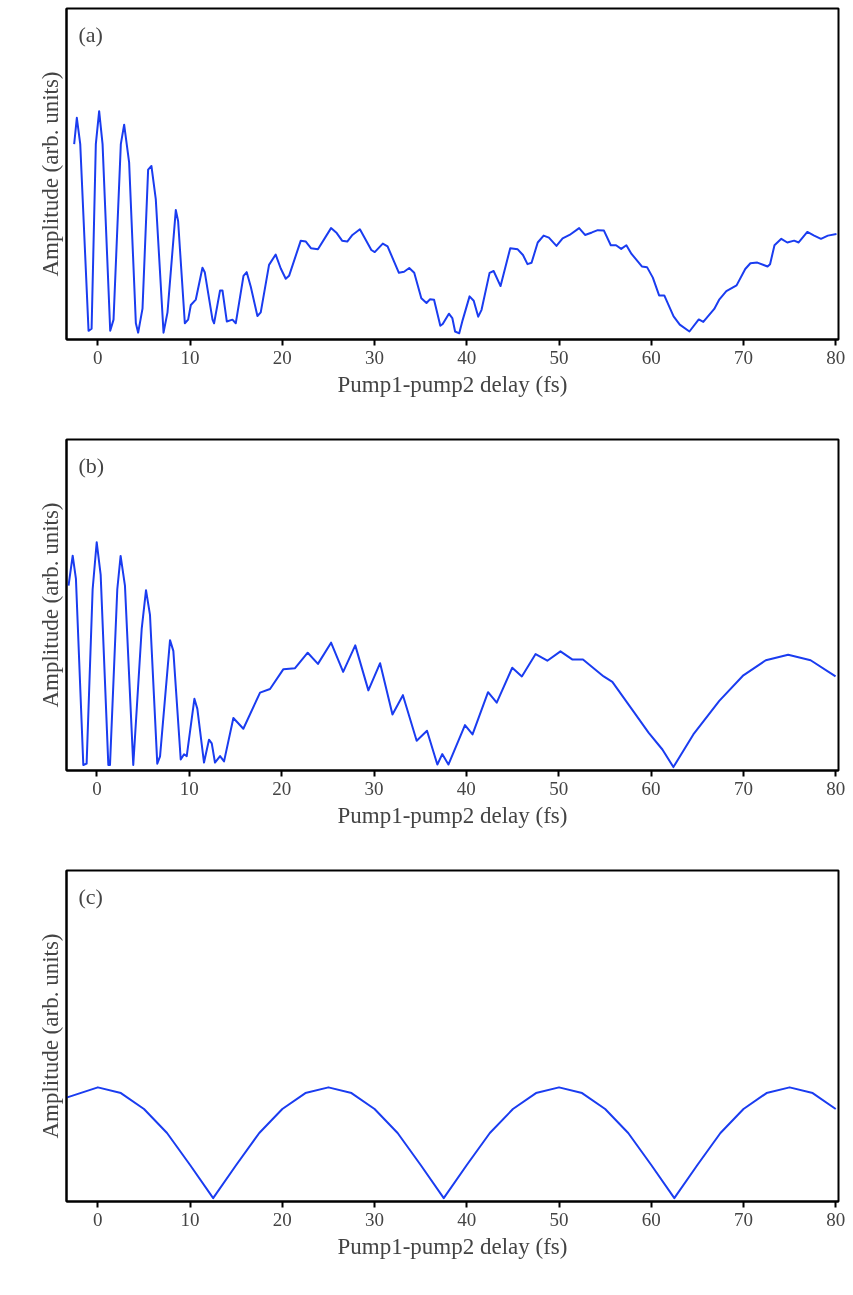  Describe the element at coordinates (90, 34) in the screenshot. I see `text: (a)` at that location.